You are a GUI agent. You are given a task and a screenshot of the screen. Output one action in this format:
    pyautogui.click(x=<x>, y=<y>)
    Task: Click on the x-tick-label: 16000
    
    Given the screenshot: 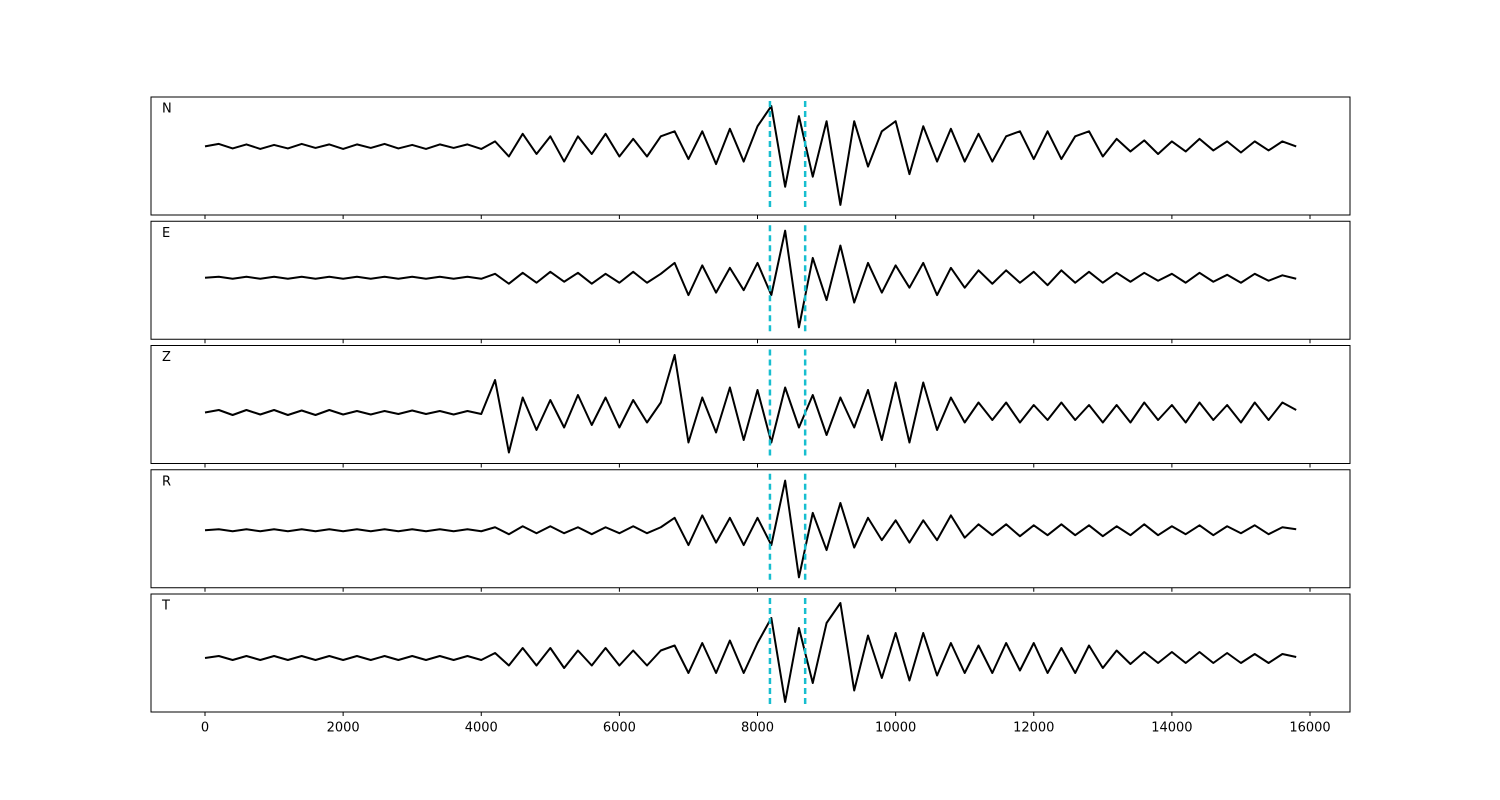 What is the action you would take?
    pyautogui.click(x=1309, y=728)
    